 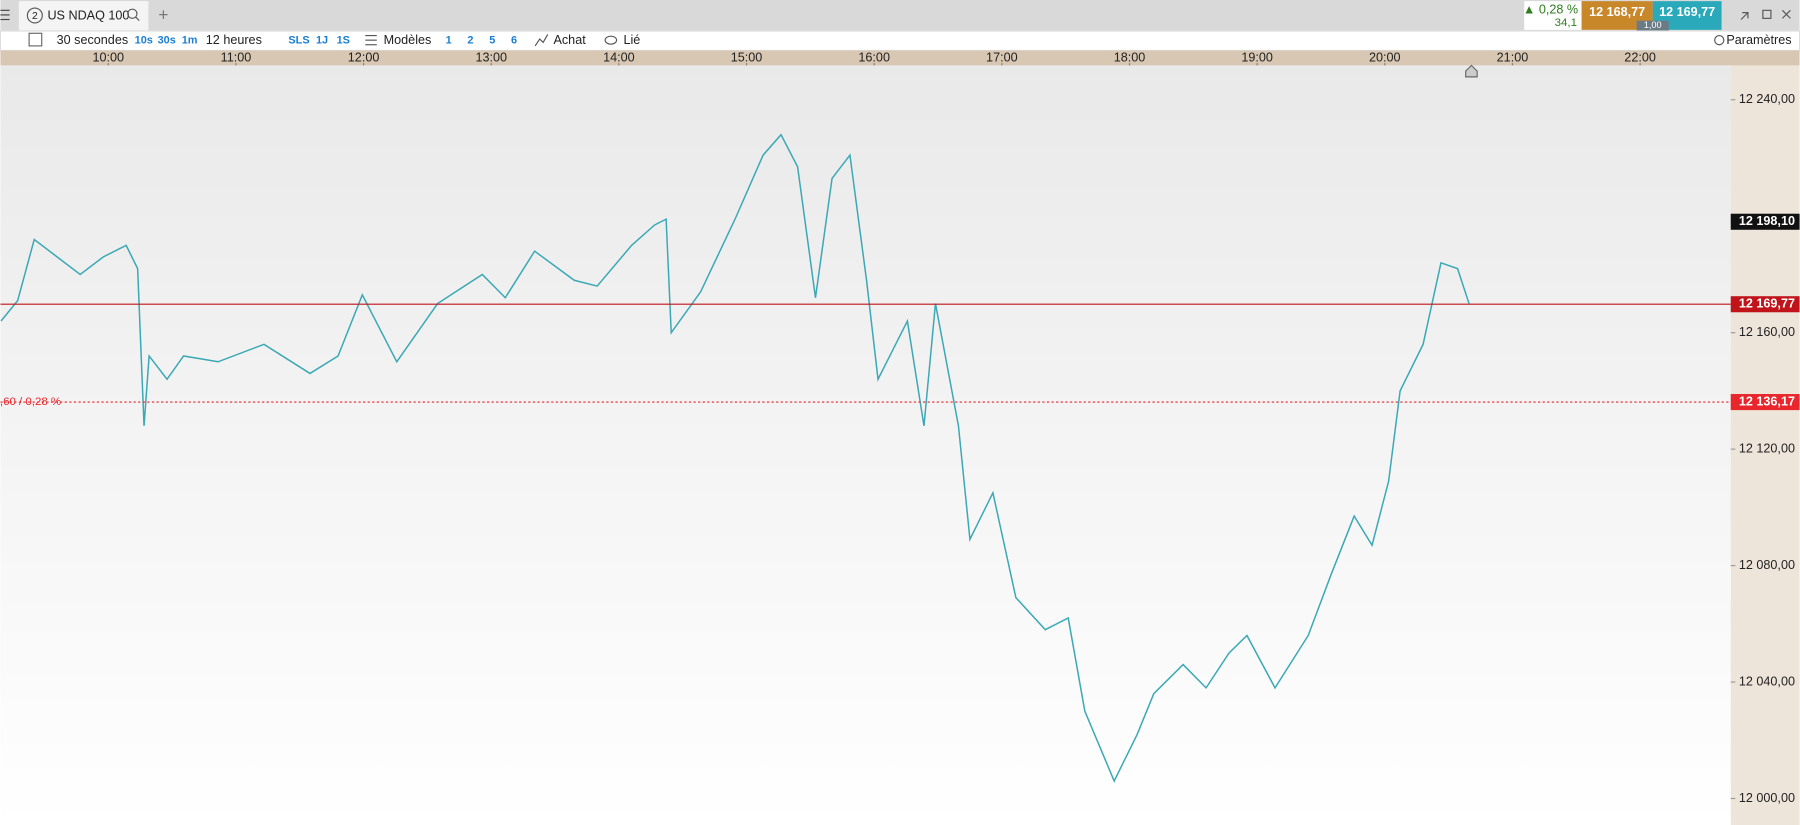 What do you see at coordinates (1130, 57) in the screenshot?
I see `x-tick-label: 18:00` at bounding box center [1130, 57].